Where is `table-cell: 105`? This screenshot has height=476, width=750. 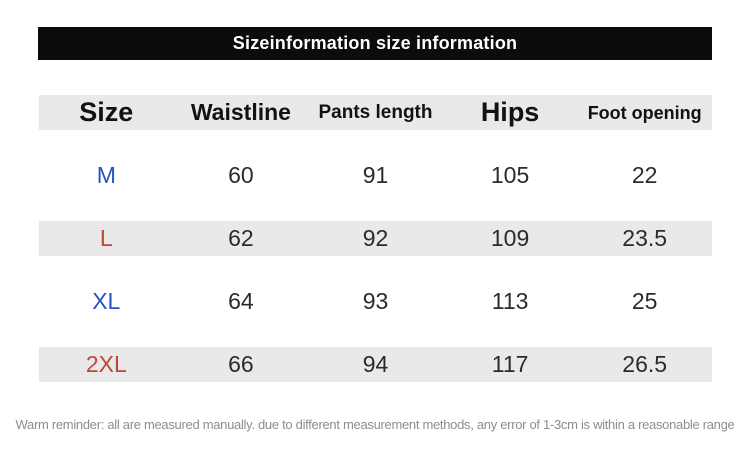 table-cell: 105 is located at coordinates (510, 175).